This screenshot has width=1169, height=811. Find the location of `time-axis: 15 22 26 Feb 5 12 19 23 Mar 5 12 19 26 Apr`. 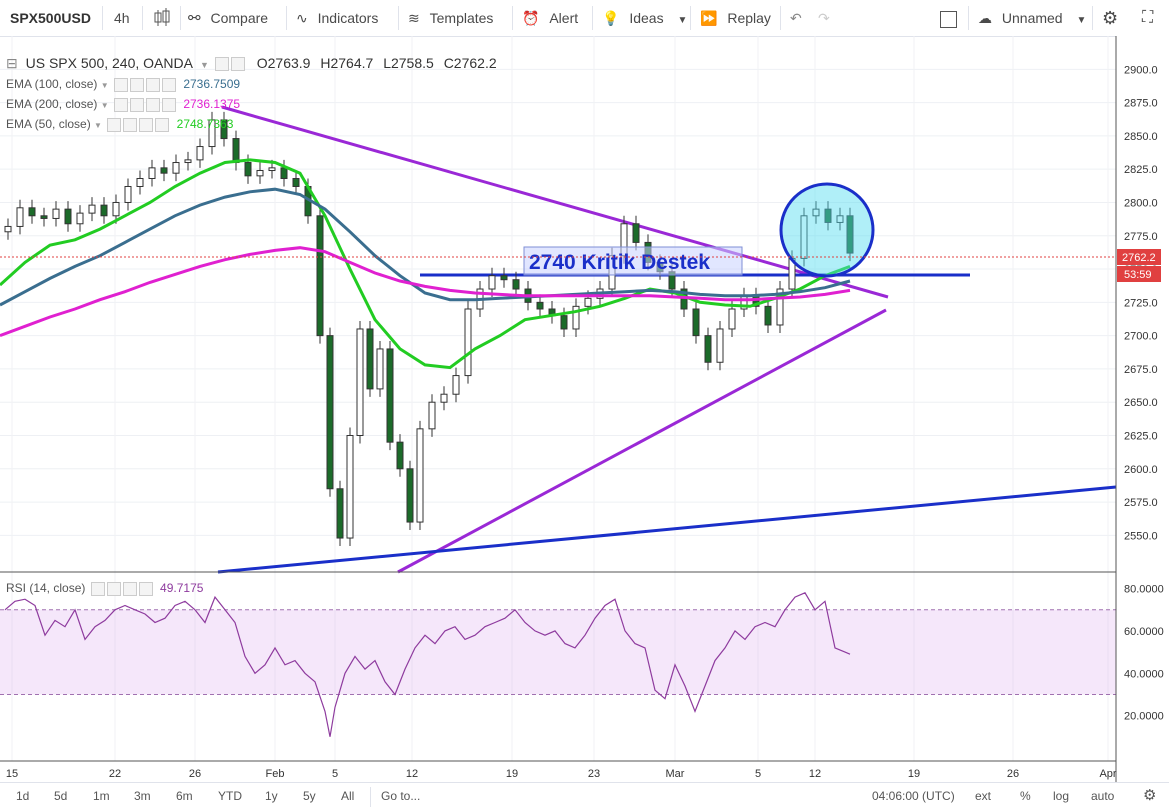

time-axis: 15 22 26 Feb 5 12 19 23 Mar 5 12 19 26 Apr is located at coordinates (561, 774).